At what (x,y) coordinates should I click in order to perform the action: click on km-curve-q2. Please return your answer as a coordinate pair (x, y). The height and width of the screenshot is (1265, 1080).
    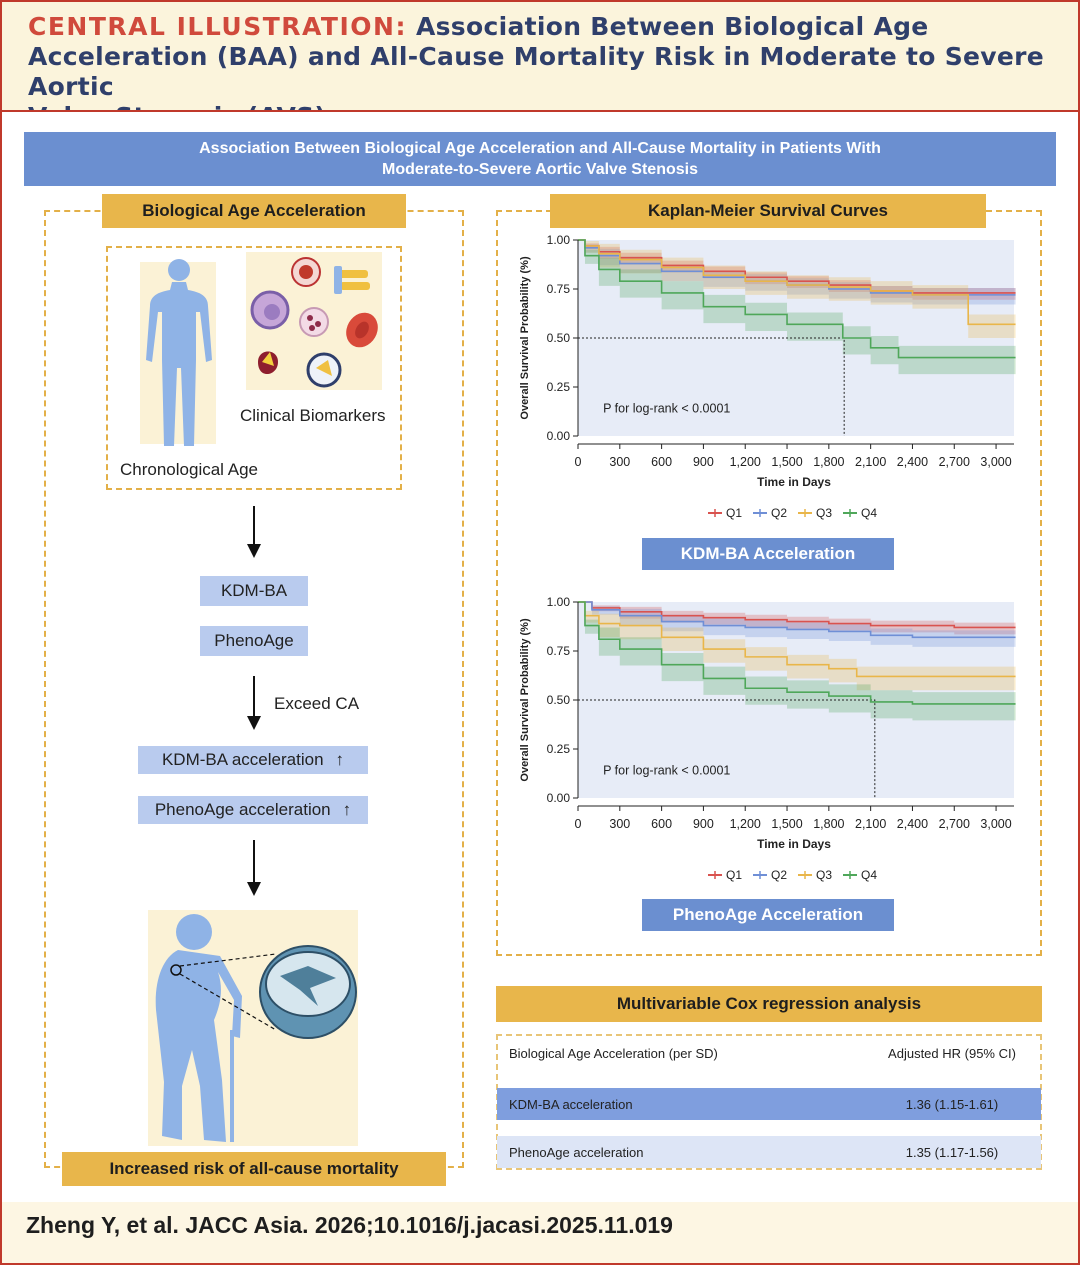
    Looking at the image, I should click on (797, 620).